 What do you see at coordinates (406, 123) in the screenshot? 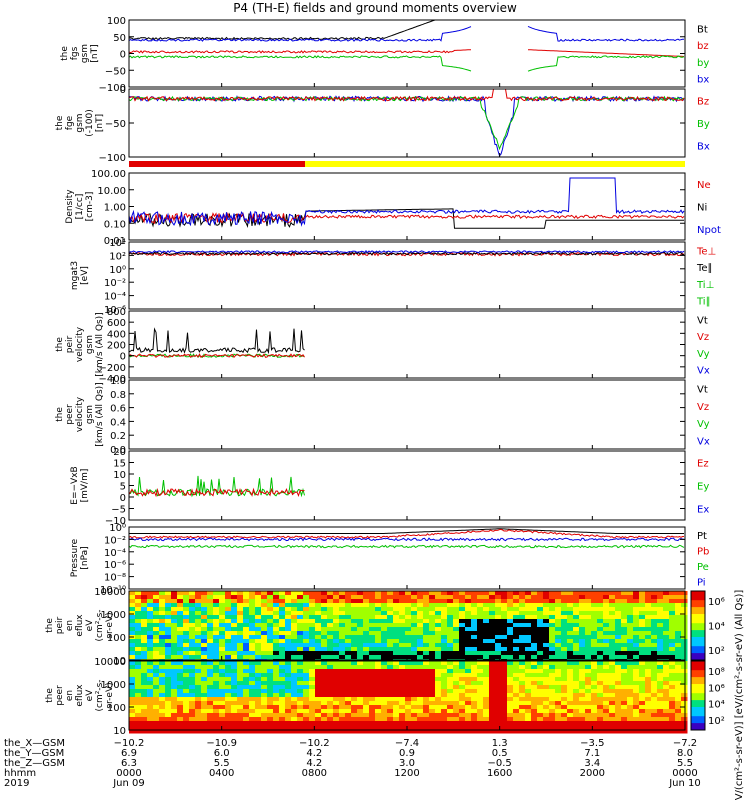
I see `series-line-by-fge` at bounding box center [406, 123].